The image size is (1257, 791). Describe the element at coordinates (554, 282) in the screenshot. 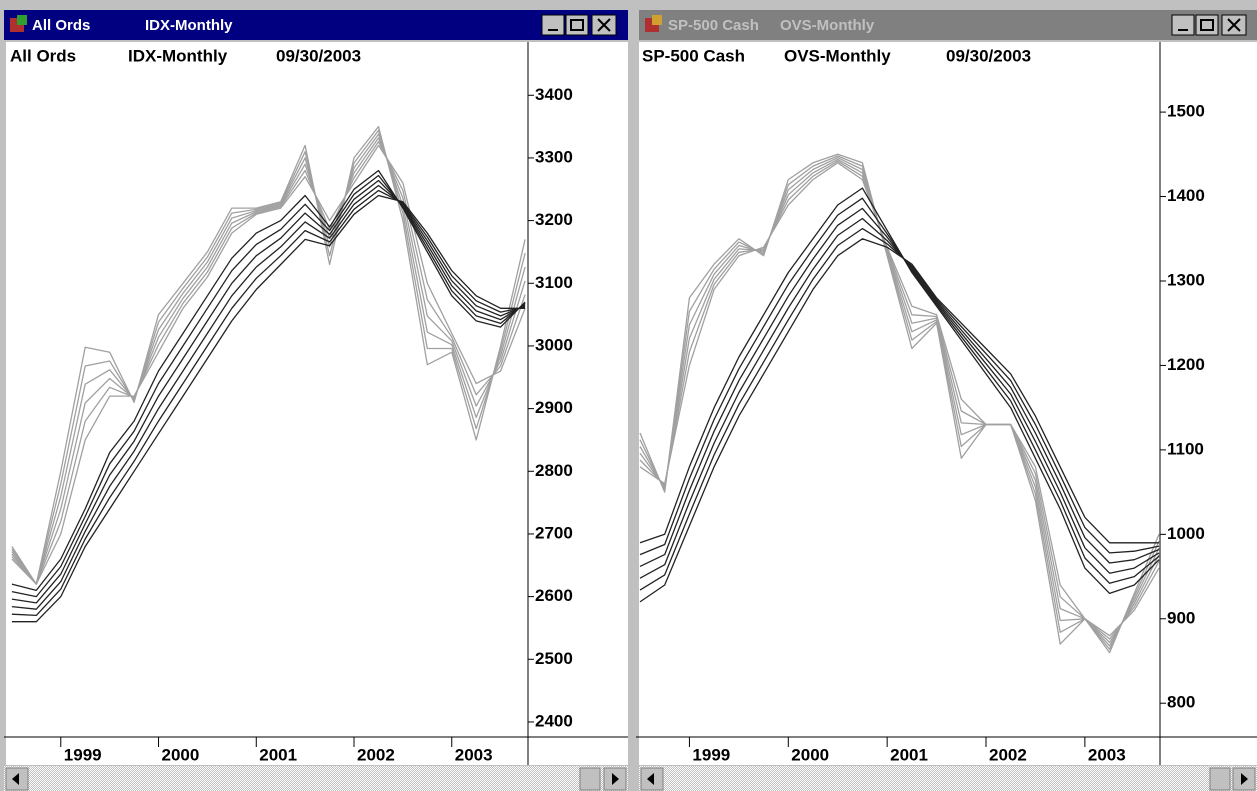

I see `y-tick-label: 3100` at that location.